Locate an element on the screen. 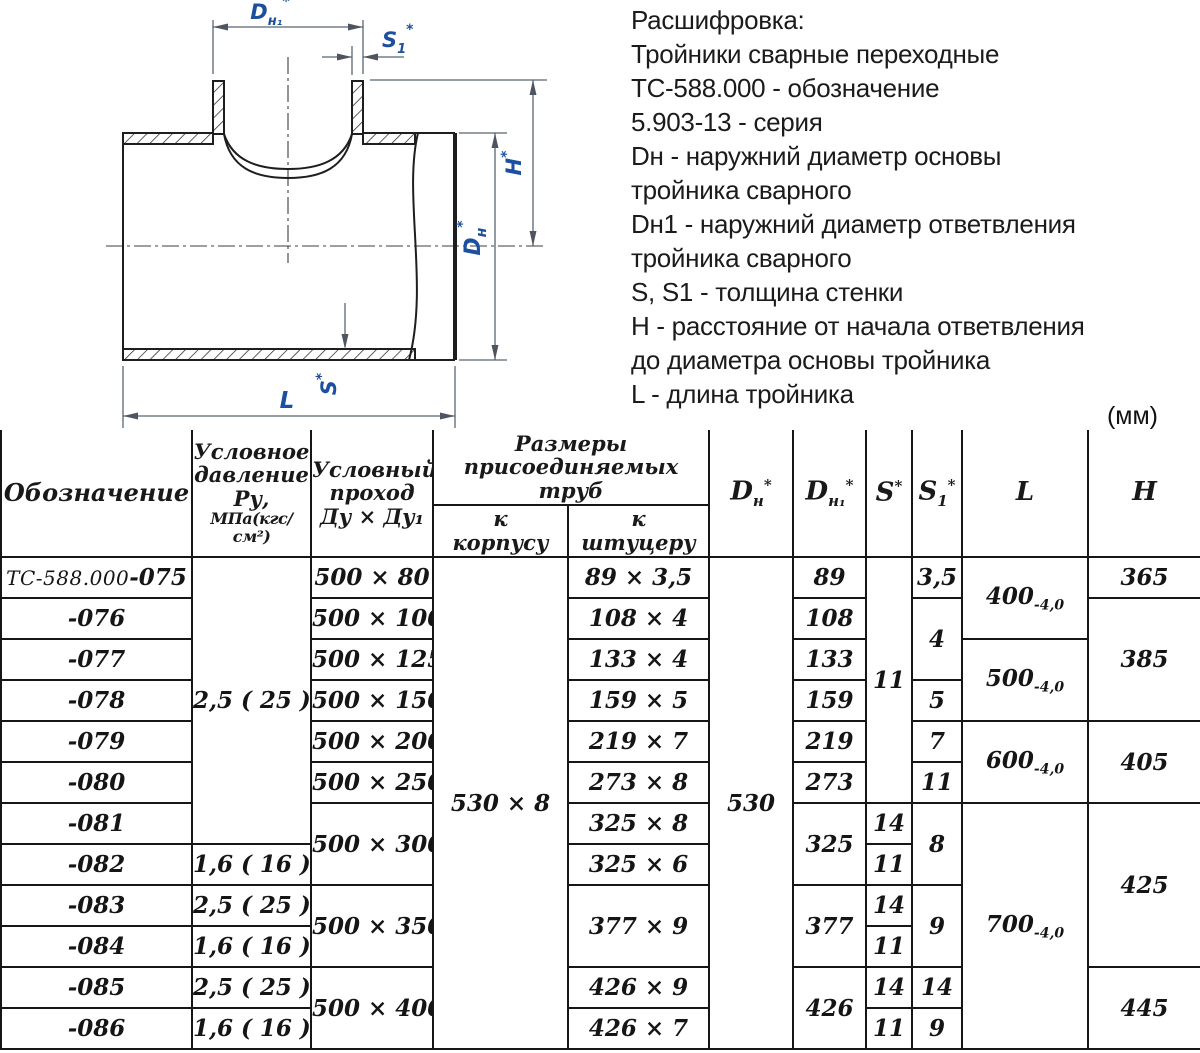 The image size is (1200, 1053). legend-line: Dн1 - наружний диаметр ответвления is located at coordinates (853, 224).